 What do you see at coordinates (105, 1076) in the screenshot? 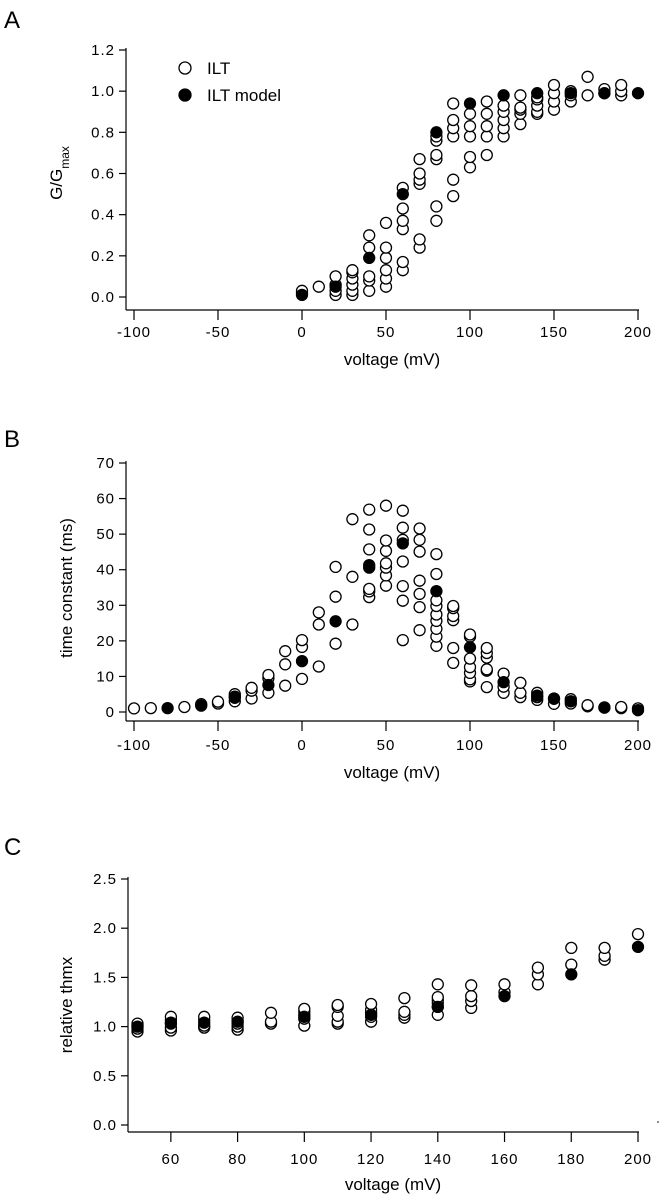
I see `y-tick-label: 0.5` at bounding box center [105, 1076].